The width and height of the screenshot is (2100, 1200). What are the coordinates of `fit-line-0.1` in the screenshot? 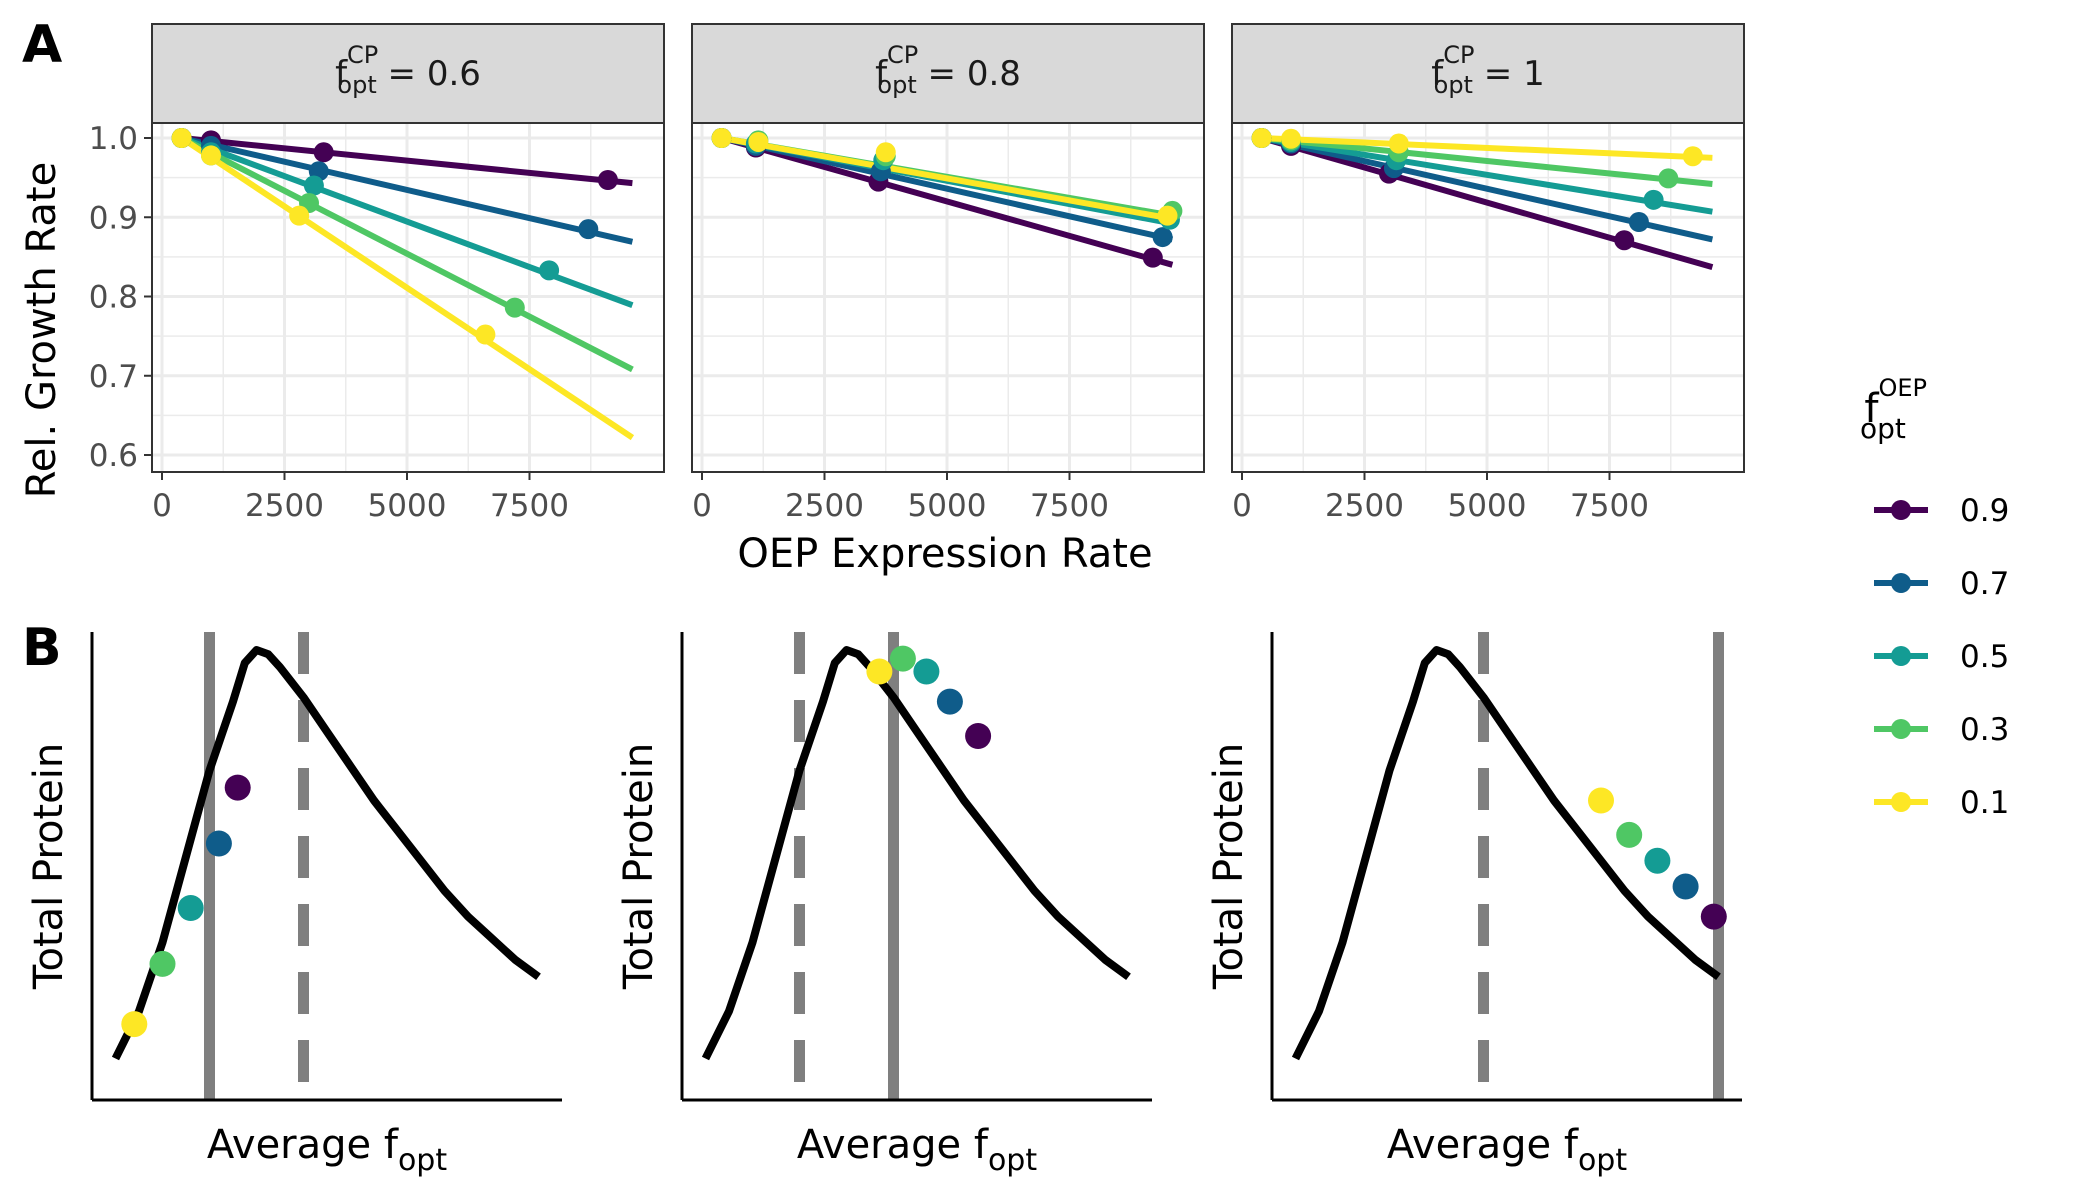 It's located at (407, 288).